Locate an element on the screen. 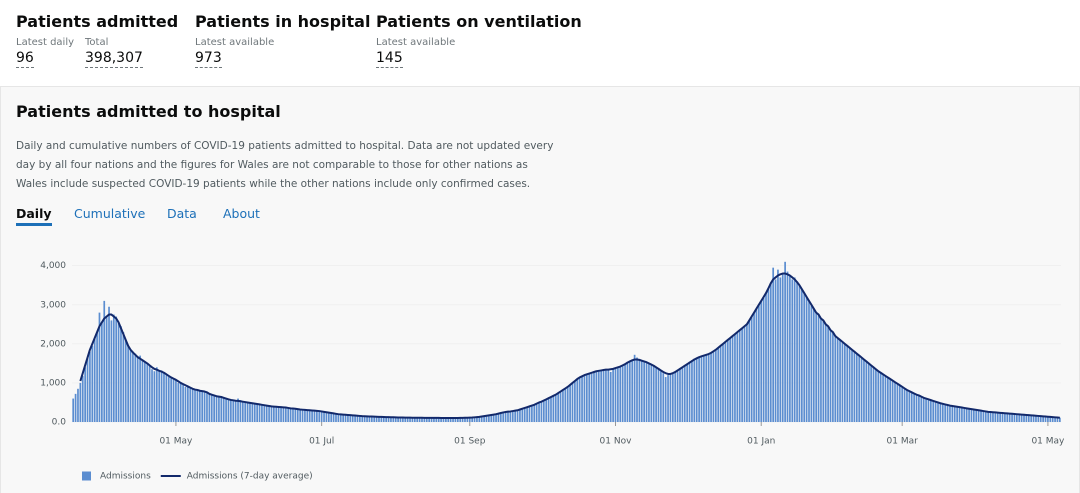  legend-swatch is located at coordinates (86, 476).